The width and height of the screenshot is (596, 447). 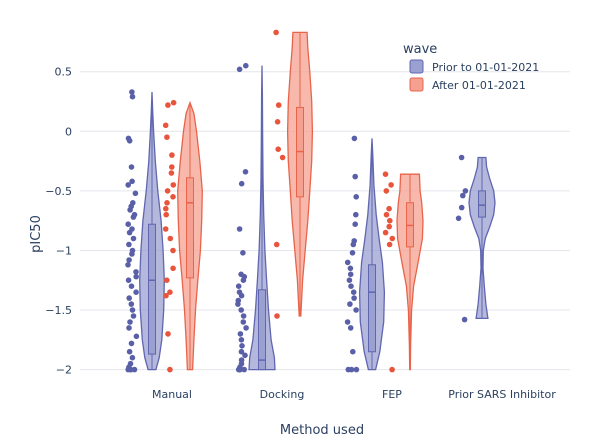 I want to click on x-tick-label: Docking, so click(x=282, y=394).